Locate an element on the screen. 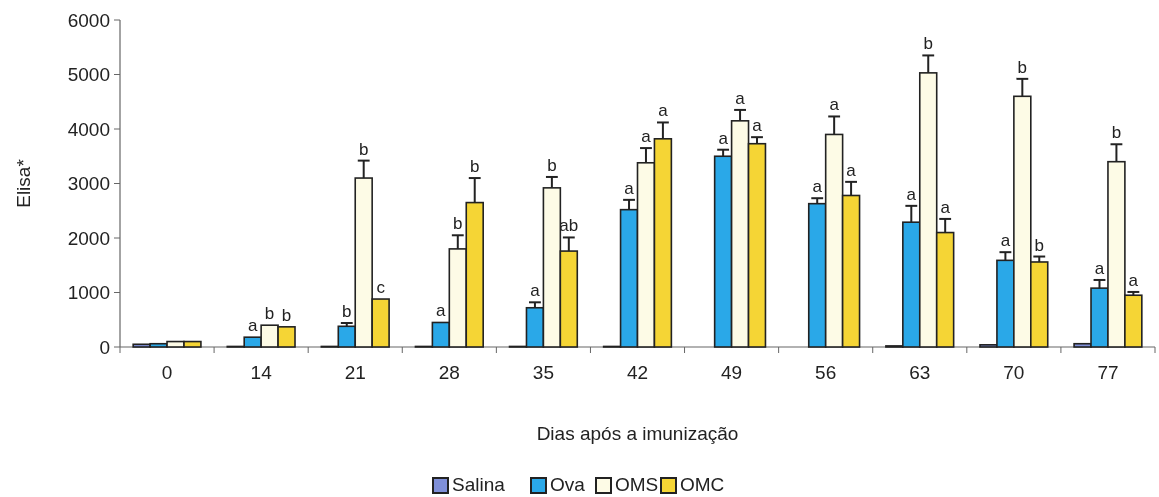 The height and width of the screenshot is (497, 1159). x-tick-label: 14 is located at coordinates (261, 372).